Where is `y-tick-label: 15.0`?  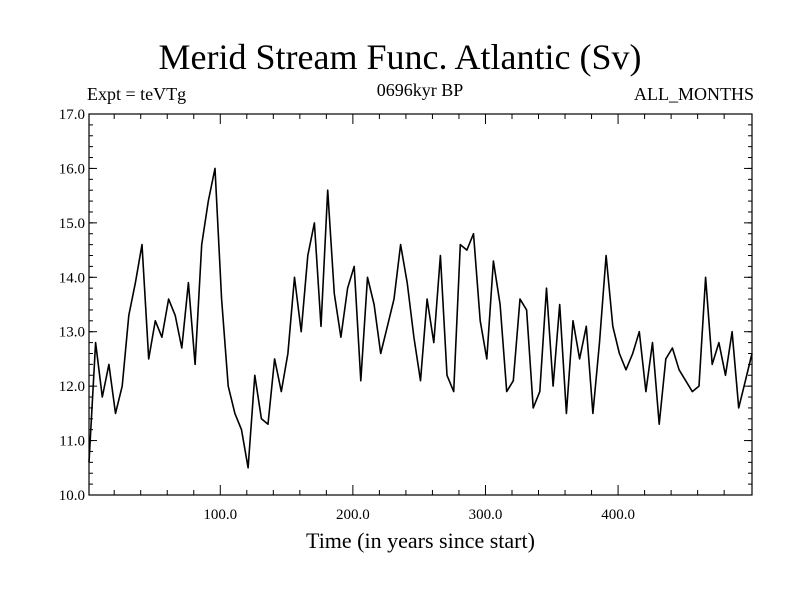 y-tick-label: 15.0 is located at coordinates (72, 224).